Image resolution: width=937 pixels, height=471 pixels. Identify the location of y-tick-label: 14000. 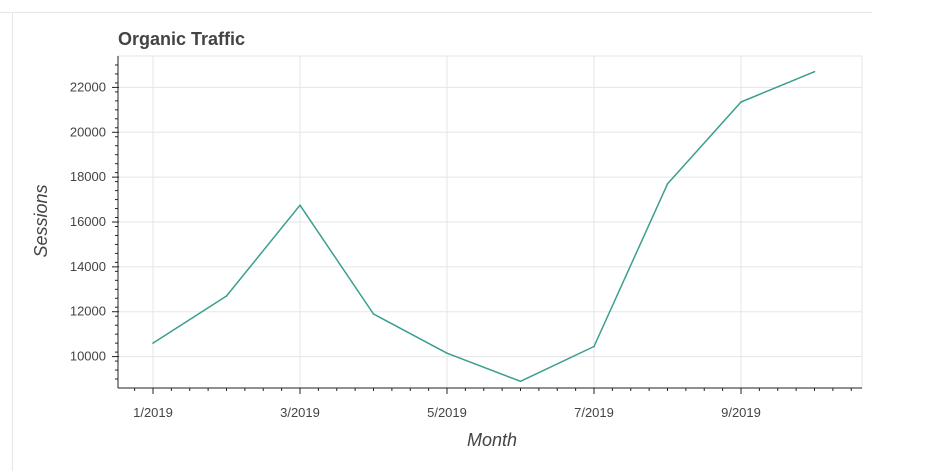
(88, 266).